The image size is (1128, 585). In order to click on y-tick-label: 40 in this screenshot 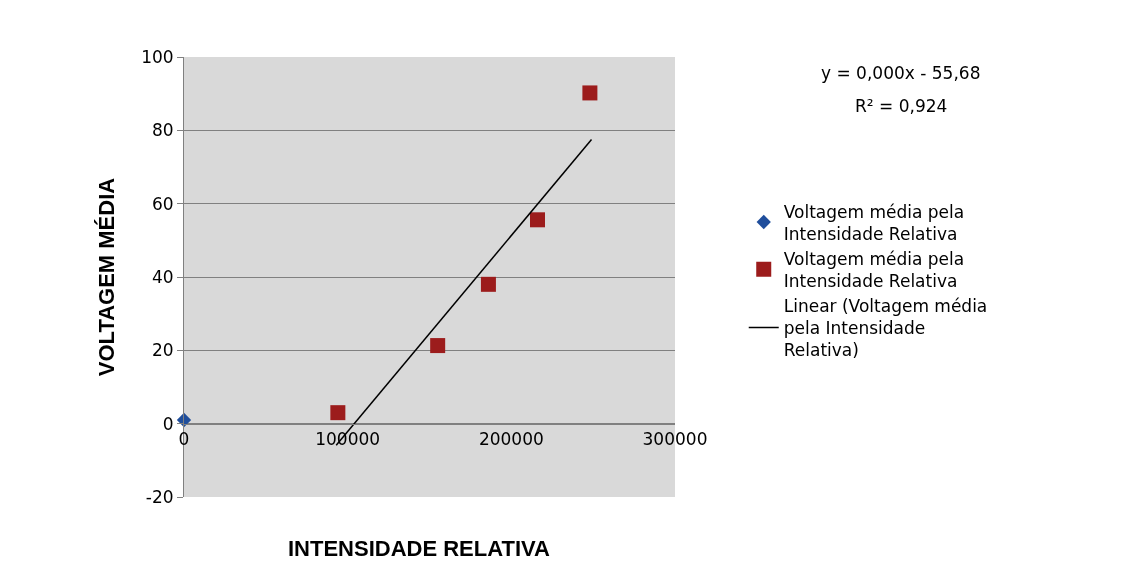, I will do `click(162, 276)`.